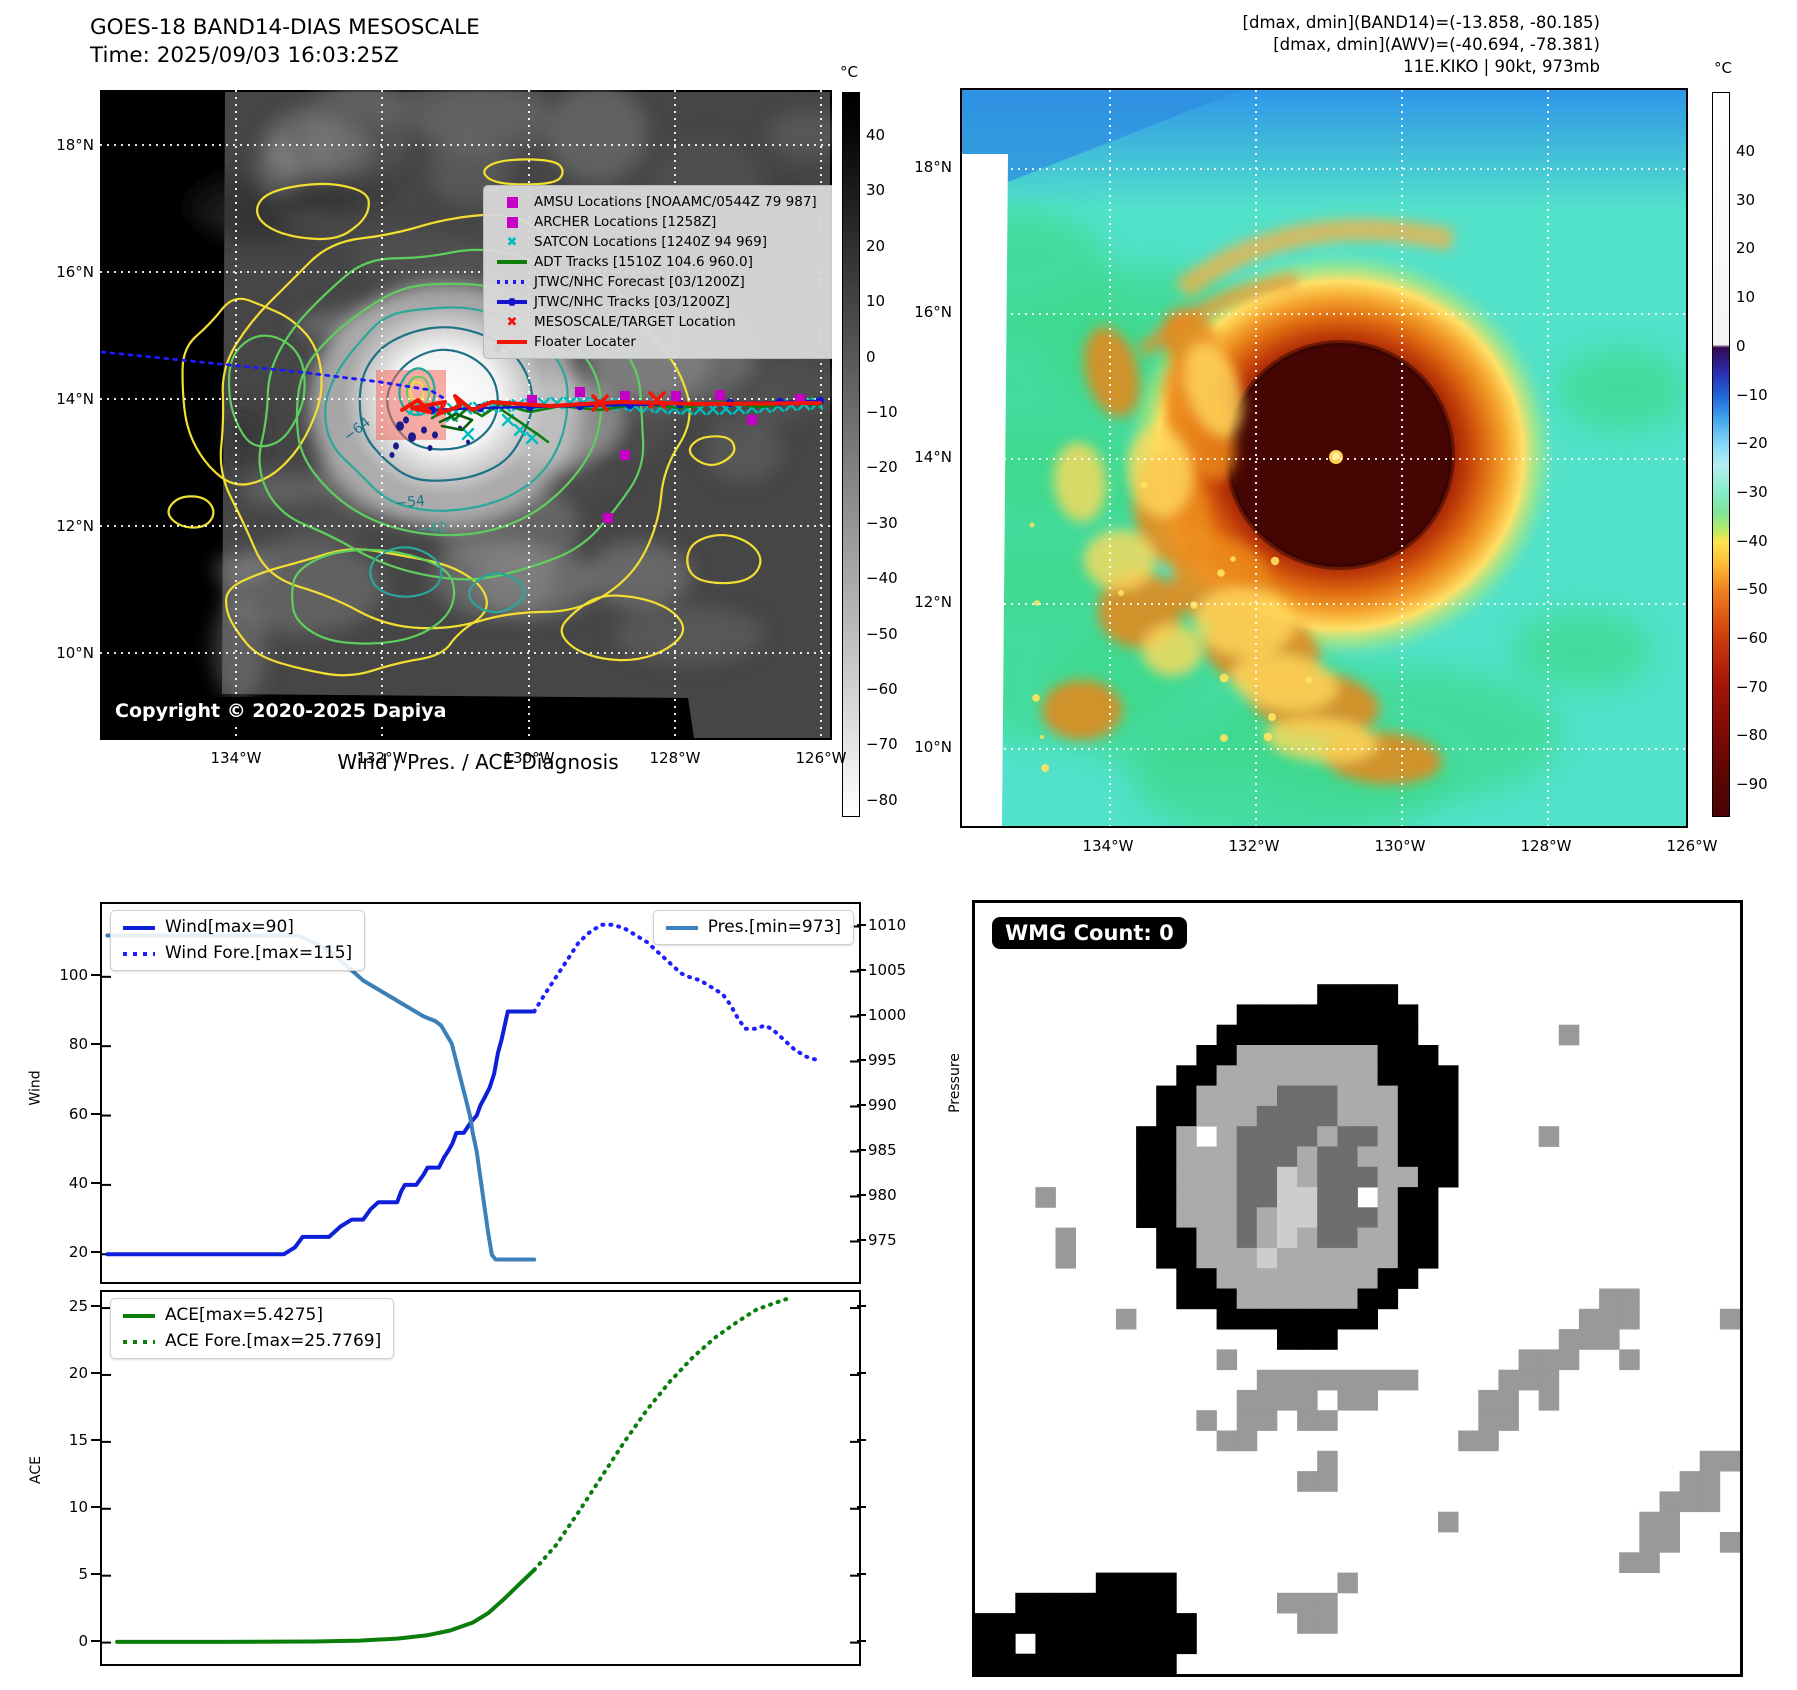 This screenshot has width=1797, height=1690. Describe the element at coordinates (882, 633) in the screenshot. I see `tl-colorbar-tick: −50` at that location.